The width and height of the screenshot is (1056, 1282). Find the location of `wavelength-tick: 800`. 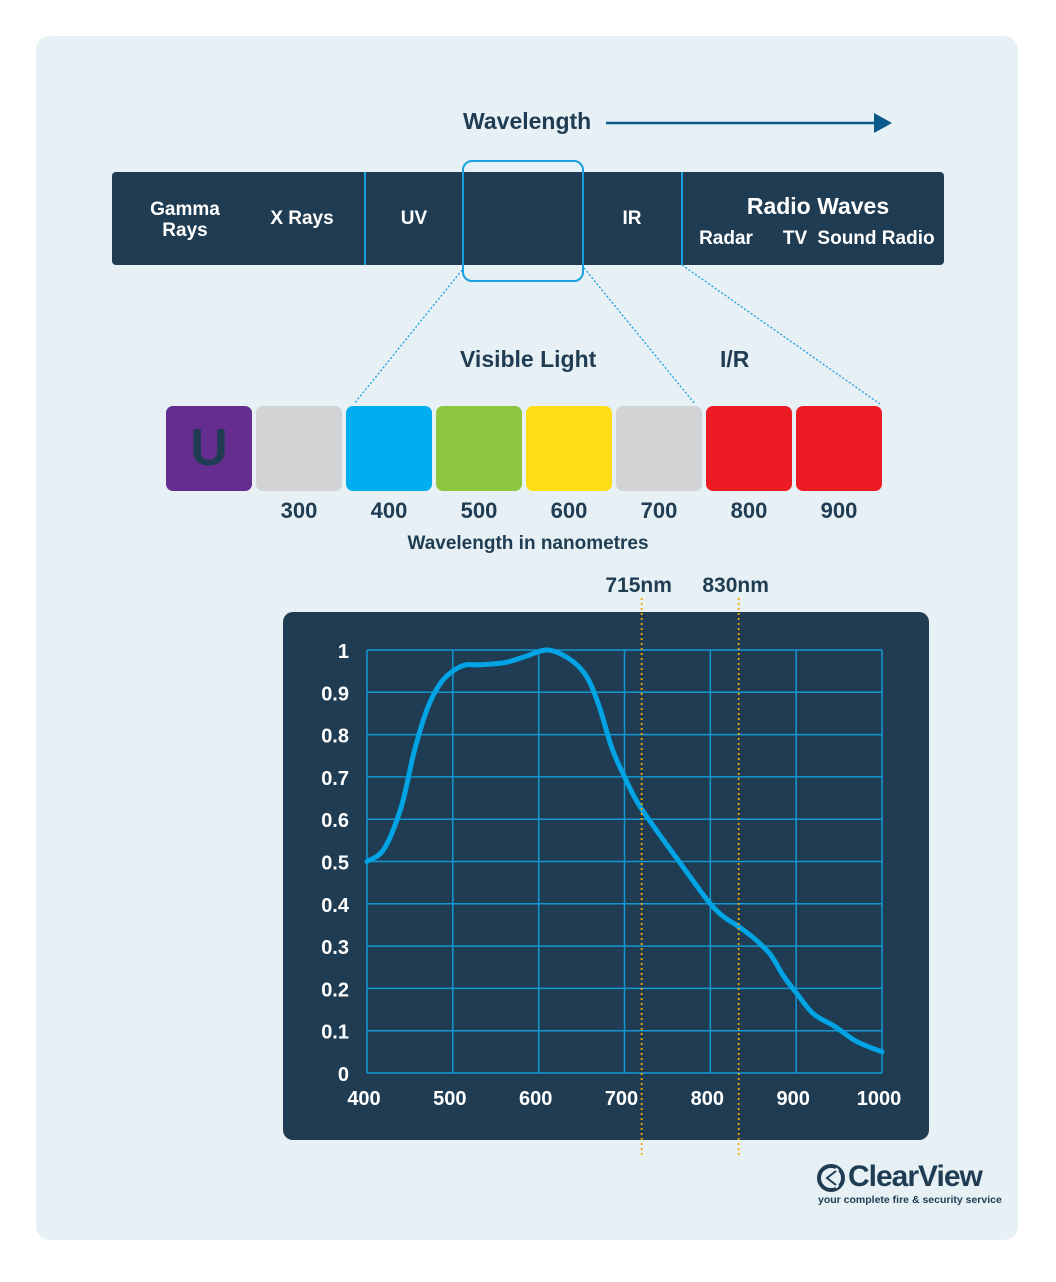

wavelength-tick: 800 is located at coordinates (749, 510).